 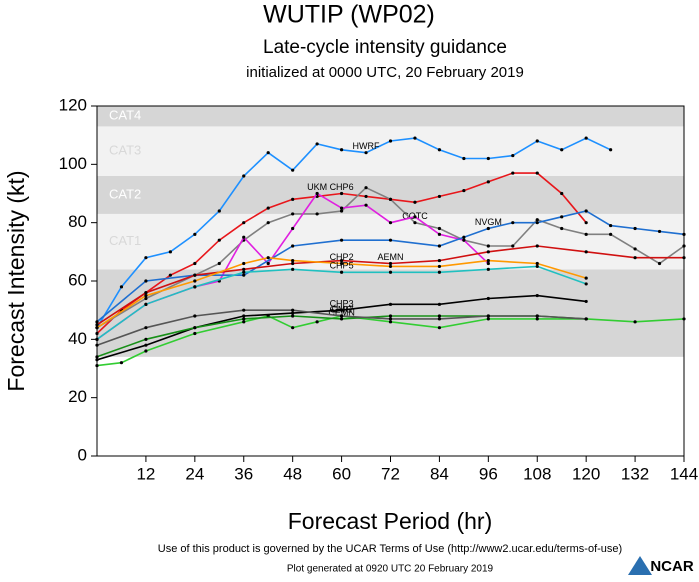 I want to click on y-axis-label: Forecast Intensity (kt), so click(x=16, y=280).